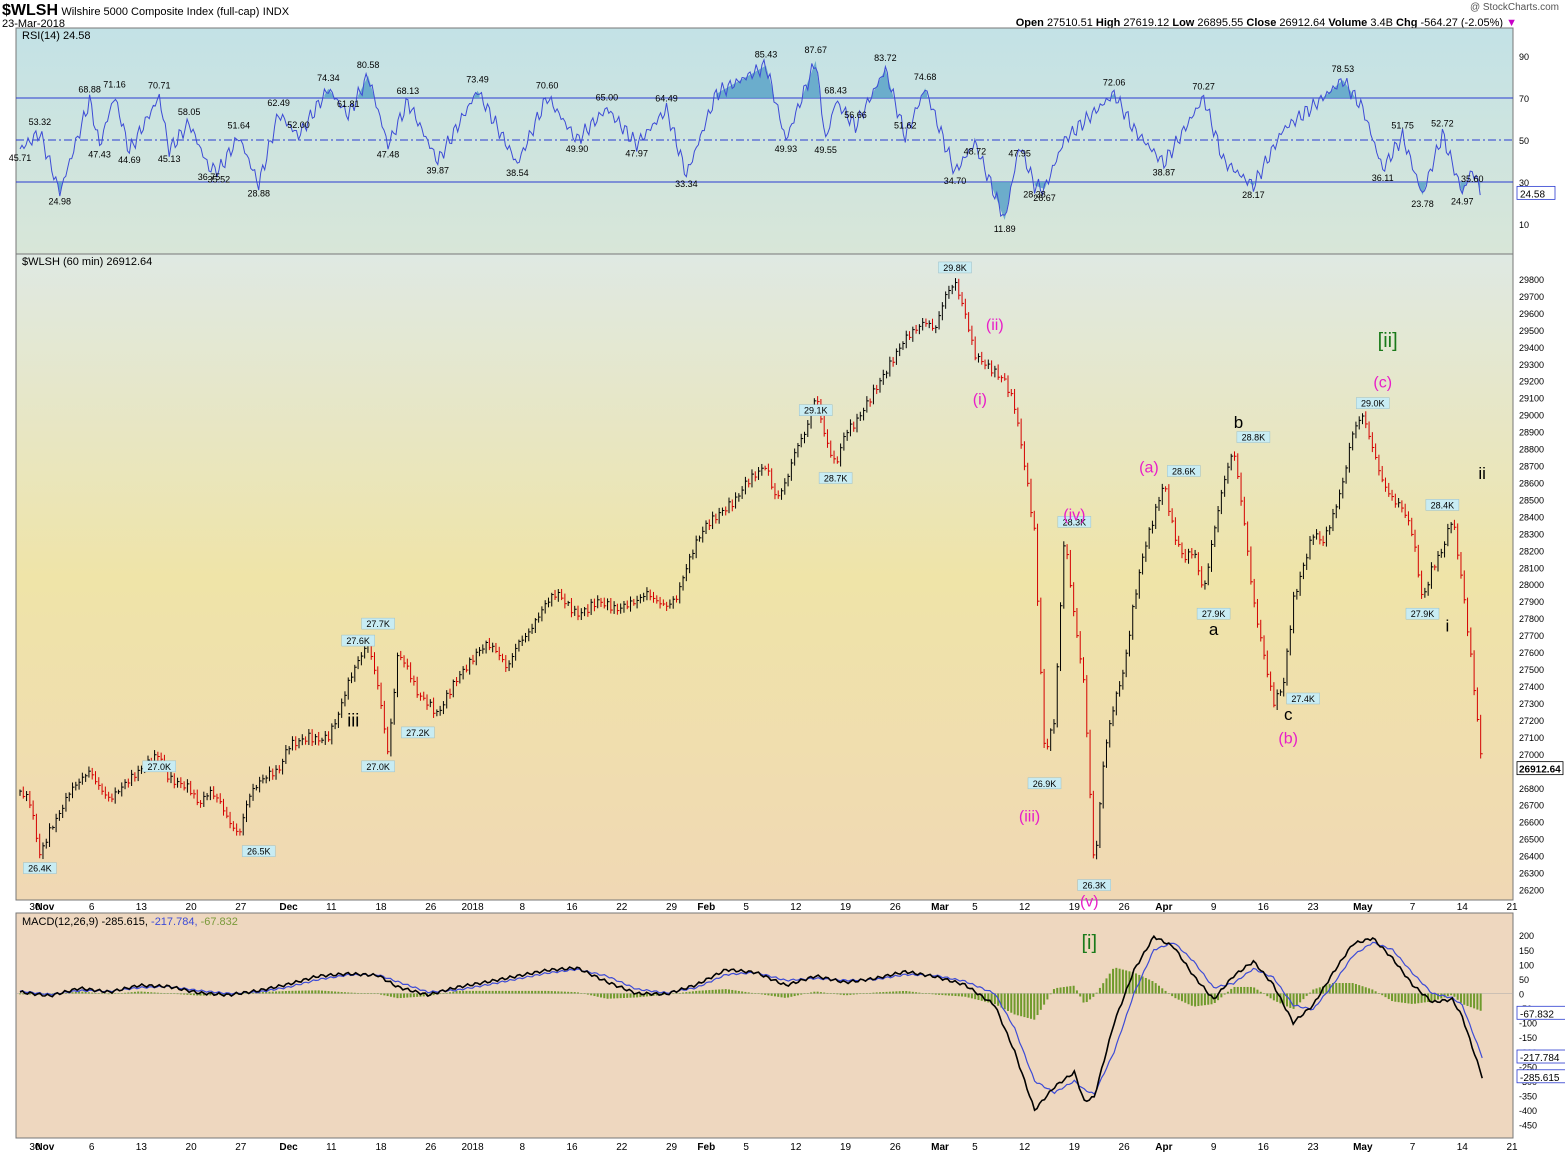 This screenshot has width=1565, height=1157. Describe the element at coordinates (1531, 891) in the screenshot. I see `price-tick-label: 26200` at that location.